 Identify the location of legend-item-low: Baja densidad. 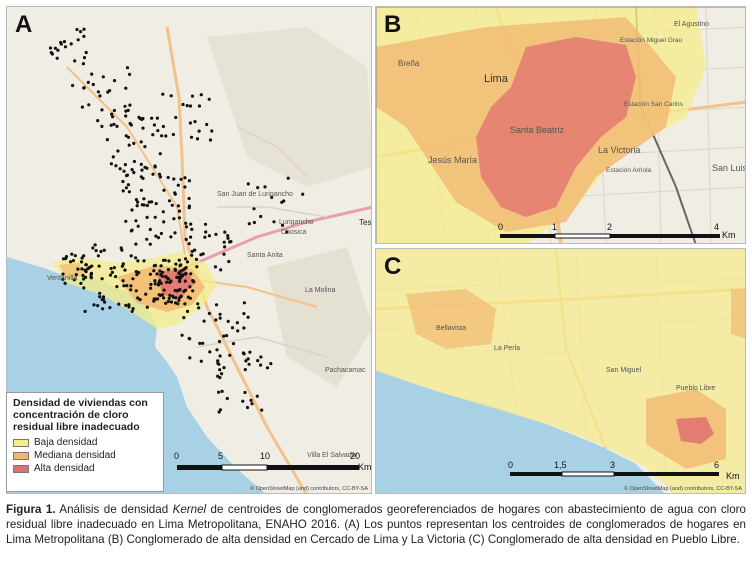
(85, 442).